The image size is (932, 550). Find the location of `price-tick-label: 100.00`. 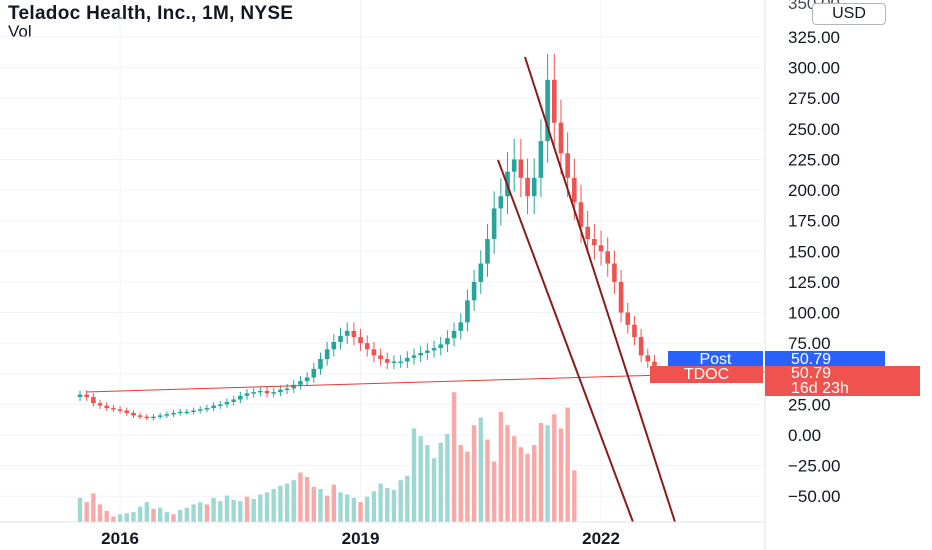

price-tick-label: 100.00 is located at coordinates (814, 313).